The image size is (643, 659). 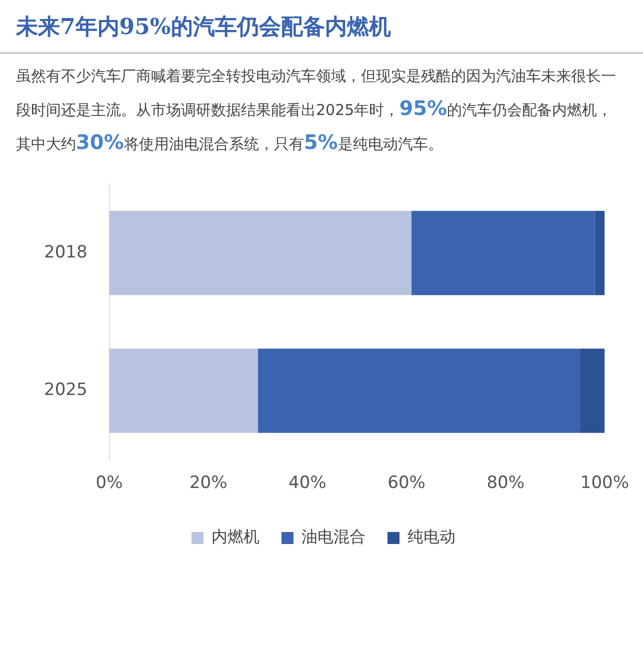 What do you see at coordinates (605, 483) in the screenshot?
I see `x-tick-label: 100%` at bounding box center [605, 483].